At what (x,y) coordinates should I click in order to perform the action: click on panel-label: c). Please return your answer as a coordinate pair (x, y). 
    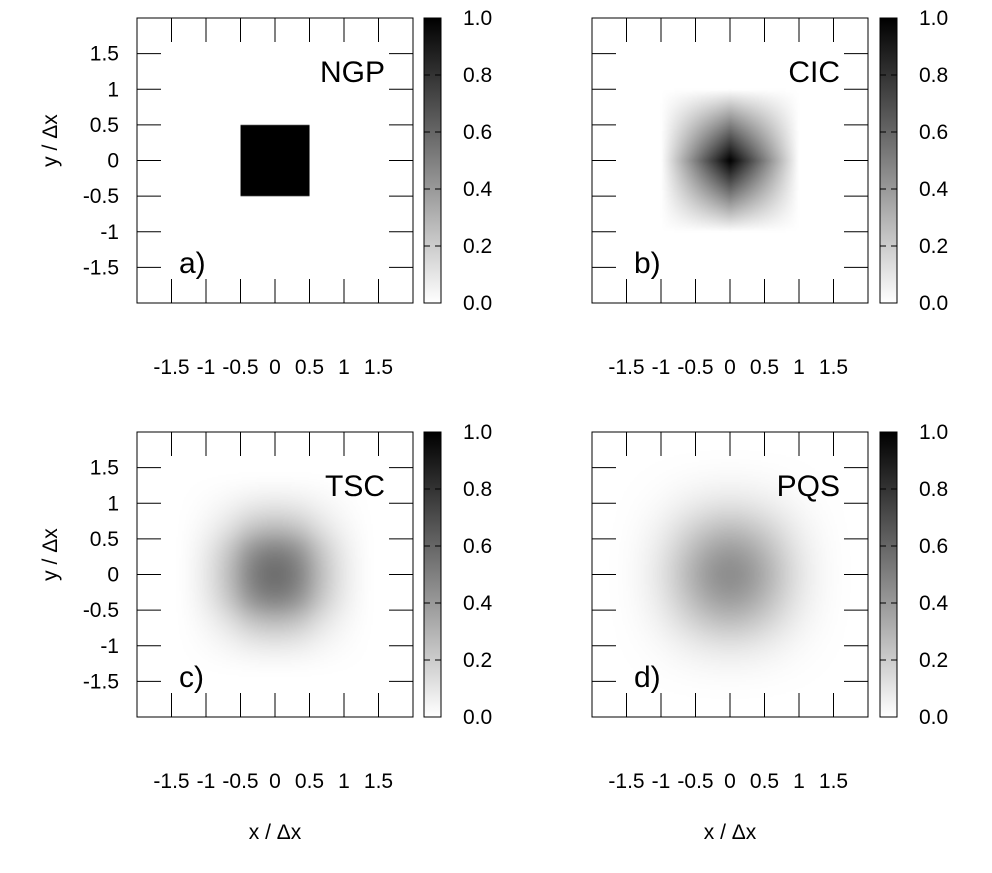
    Looking at the image, I should click on (191, 677).